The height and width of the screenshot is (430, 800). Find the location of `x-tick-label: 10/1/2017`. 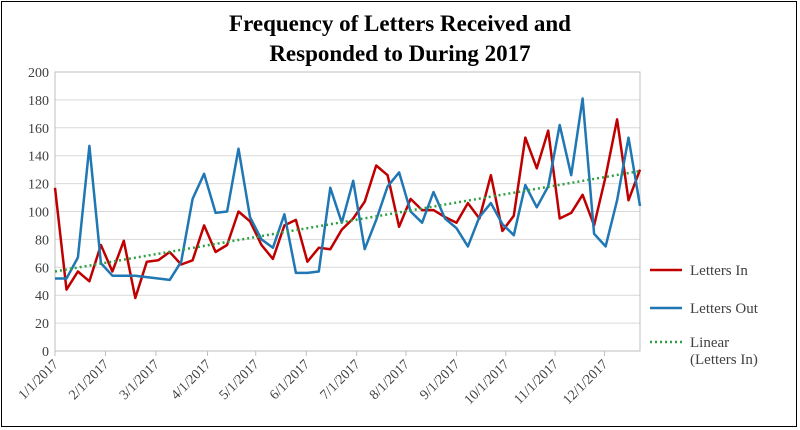

x-tick-label: 10/1/2017 is located at coordinates (487, 382).